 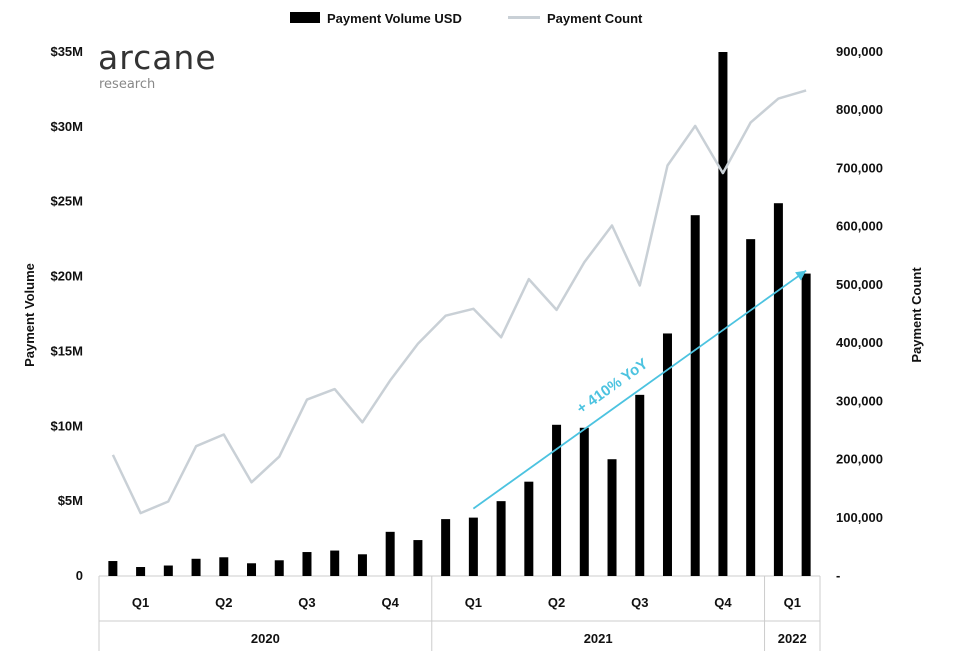 I want to click on y2-tick-label: -, so click(x=838, y=575).